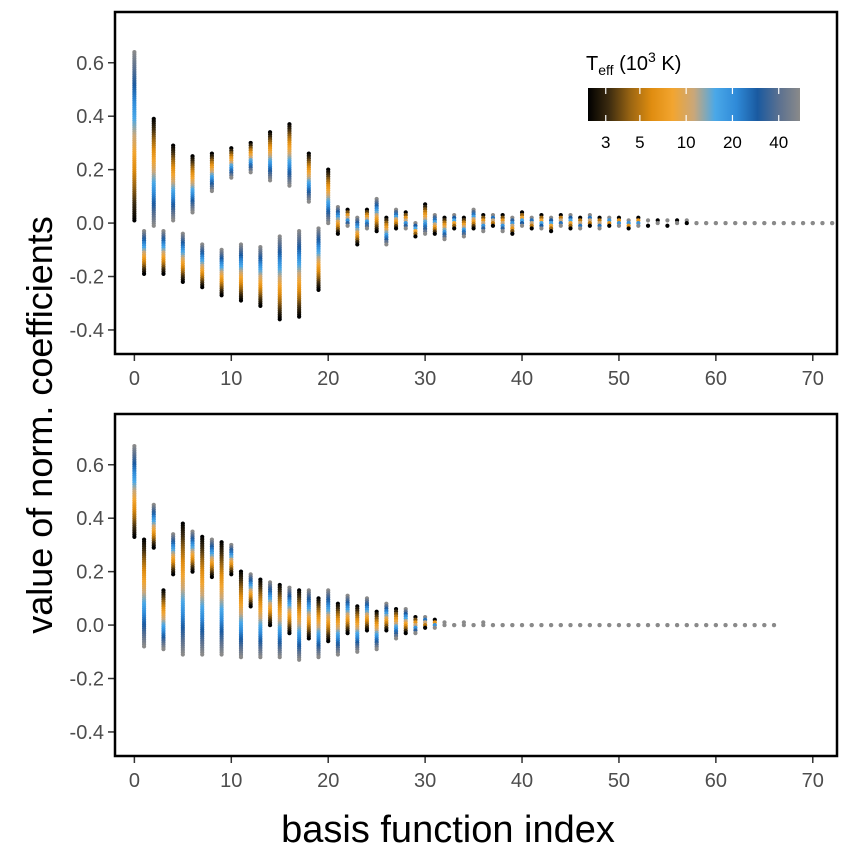 The height and width of the screenshot is (850, 850). Describe the element at coordinates (134, 781) in the screenshot. I see `x-tick-label: 0` at that location.